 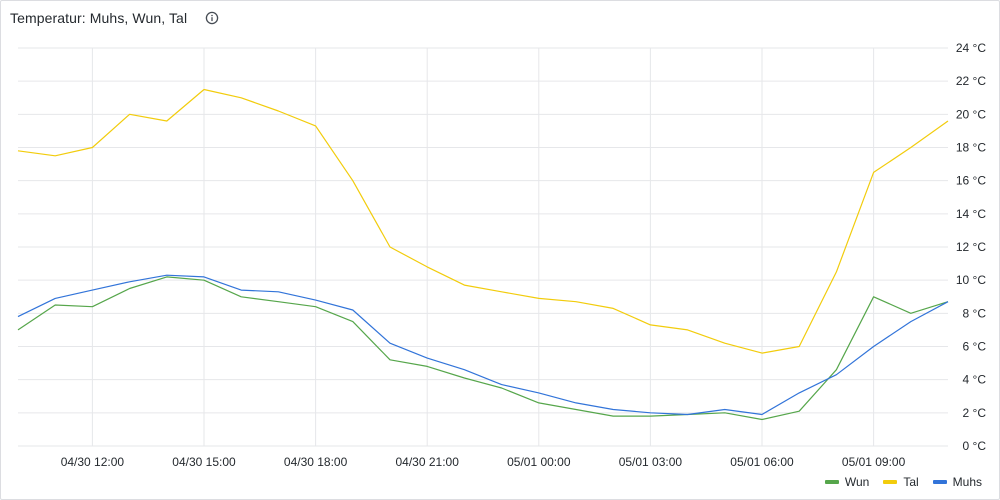 I want to click on y-tick-label: 12 °C, so click(x=971, y=247).